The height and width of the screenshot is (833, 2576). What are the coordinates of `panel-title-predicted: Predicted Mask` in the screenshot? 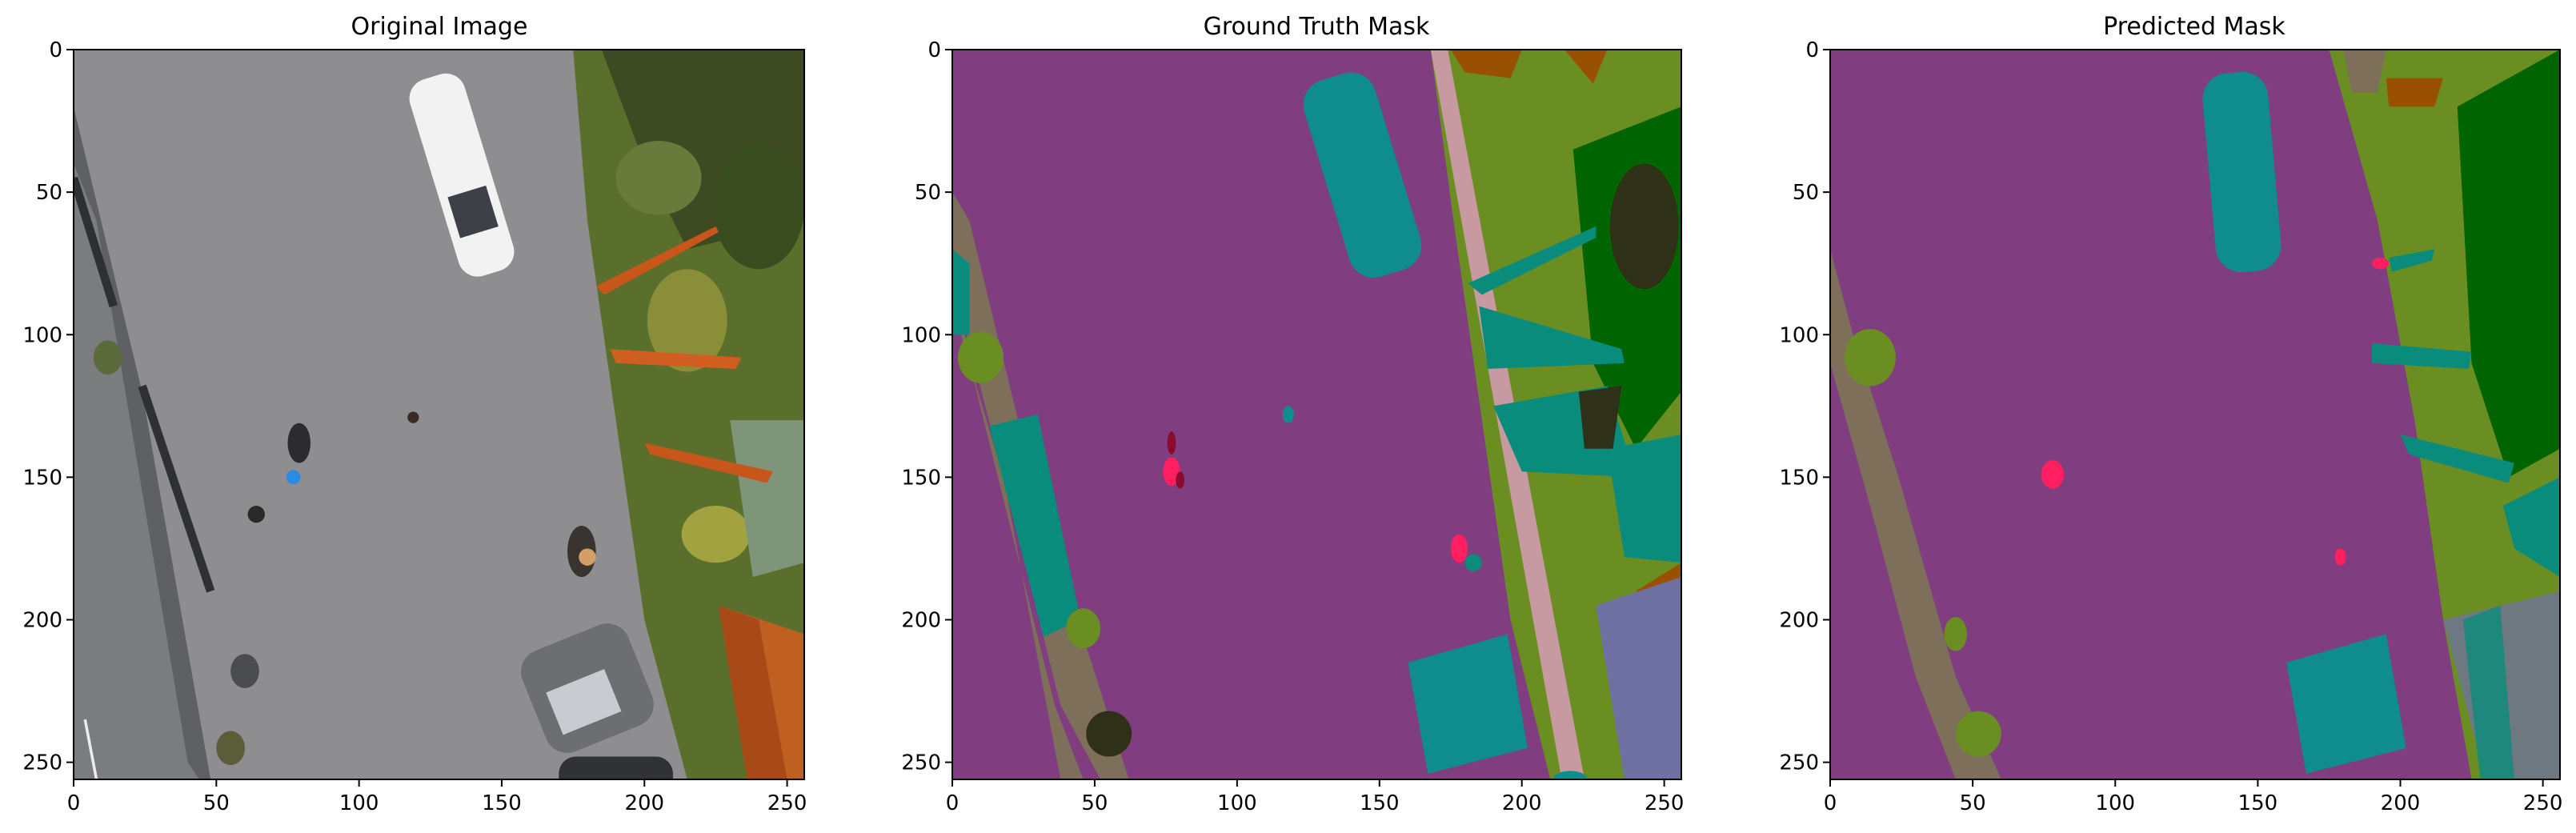 It's located at (2194, 27).